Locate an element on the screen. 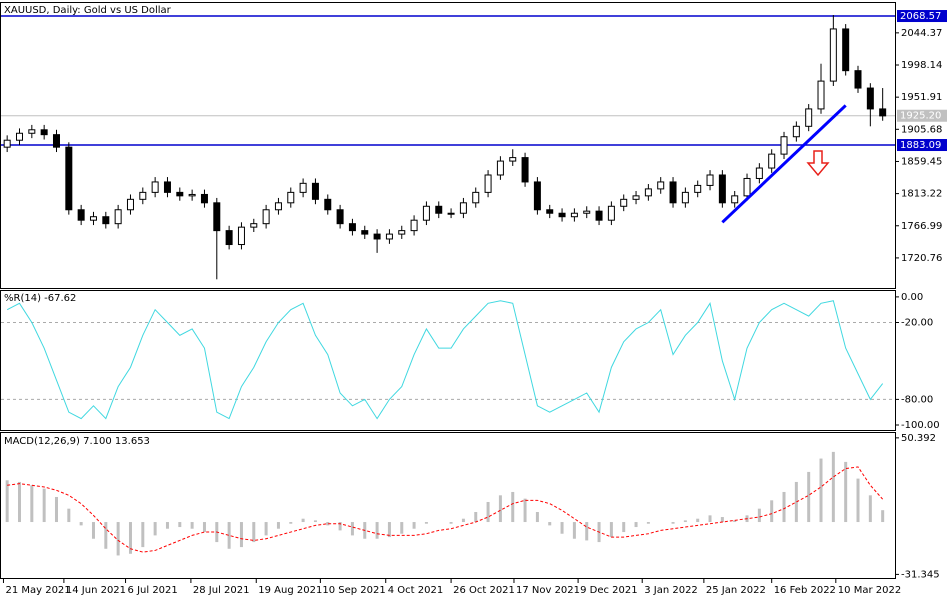  last-price-bg is located at coordinates (922, 115).